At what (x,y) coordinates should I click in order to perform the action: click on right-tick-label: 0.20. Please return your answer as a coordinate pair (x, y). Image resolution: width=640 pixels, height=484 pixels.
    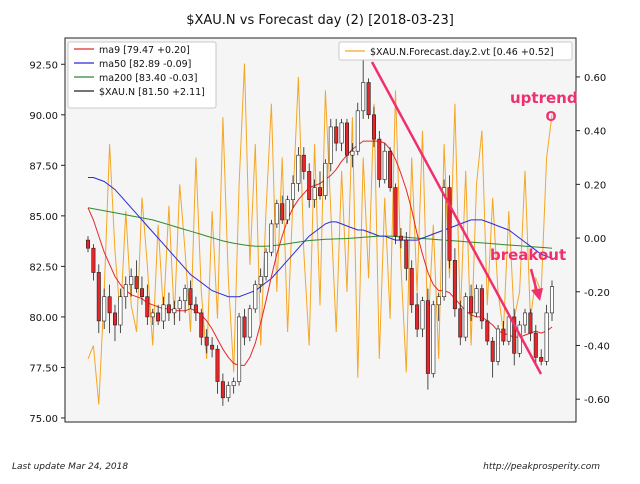
    Looking at the image, I should click on (595, 185).